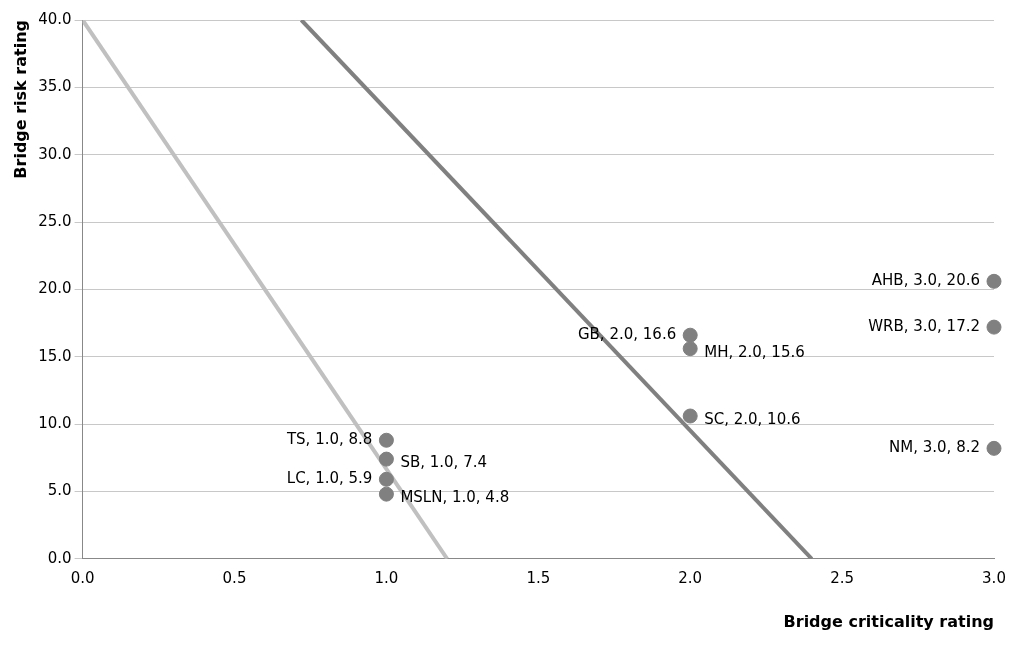 The image size is (1028, 648). Describe the element at coordinates (59, 557) in the screenshot. I see `y-tick-label: 0.0` at that location.